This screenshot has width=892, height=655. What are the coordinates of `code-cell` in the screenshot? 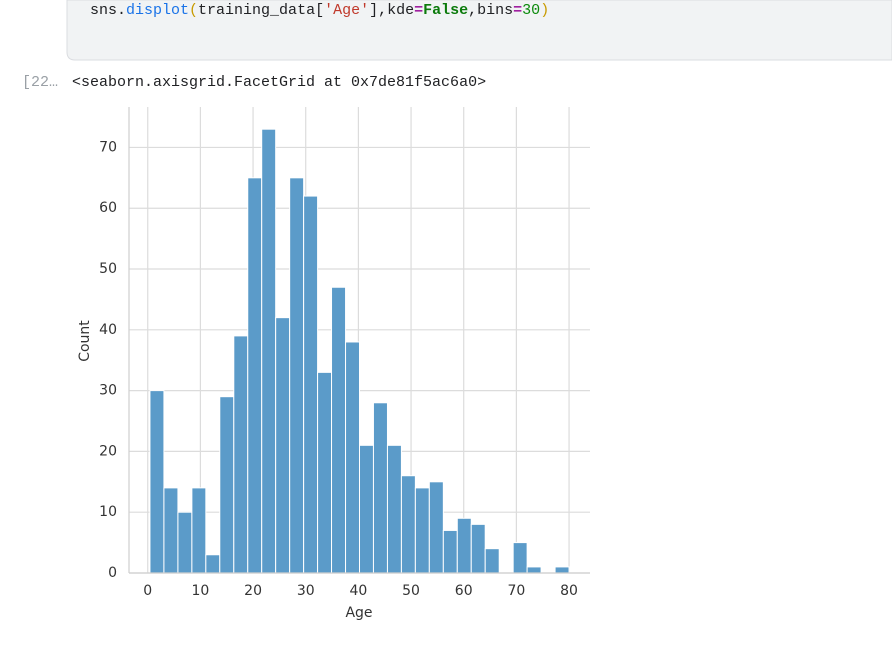 It's located at (479, 30).